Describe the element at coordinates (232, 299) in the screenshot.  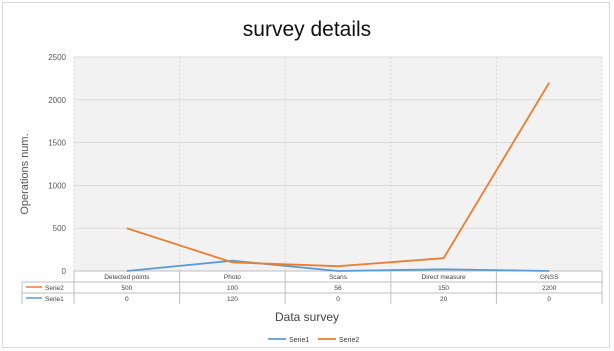
I see `table-cell: 120` at that location.